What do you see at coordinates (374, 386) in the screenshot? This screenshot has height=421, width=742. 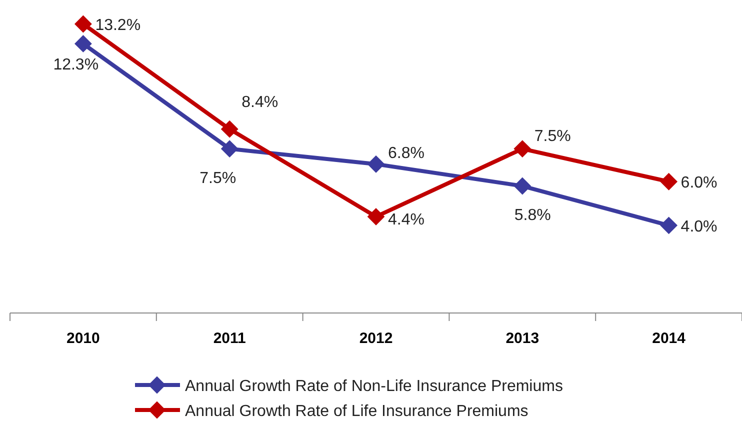 I see `legend-label: Annual Growth Rate of Non-Life Insurance Premiums` at bounding box center [374, 386].